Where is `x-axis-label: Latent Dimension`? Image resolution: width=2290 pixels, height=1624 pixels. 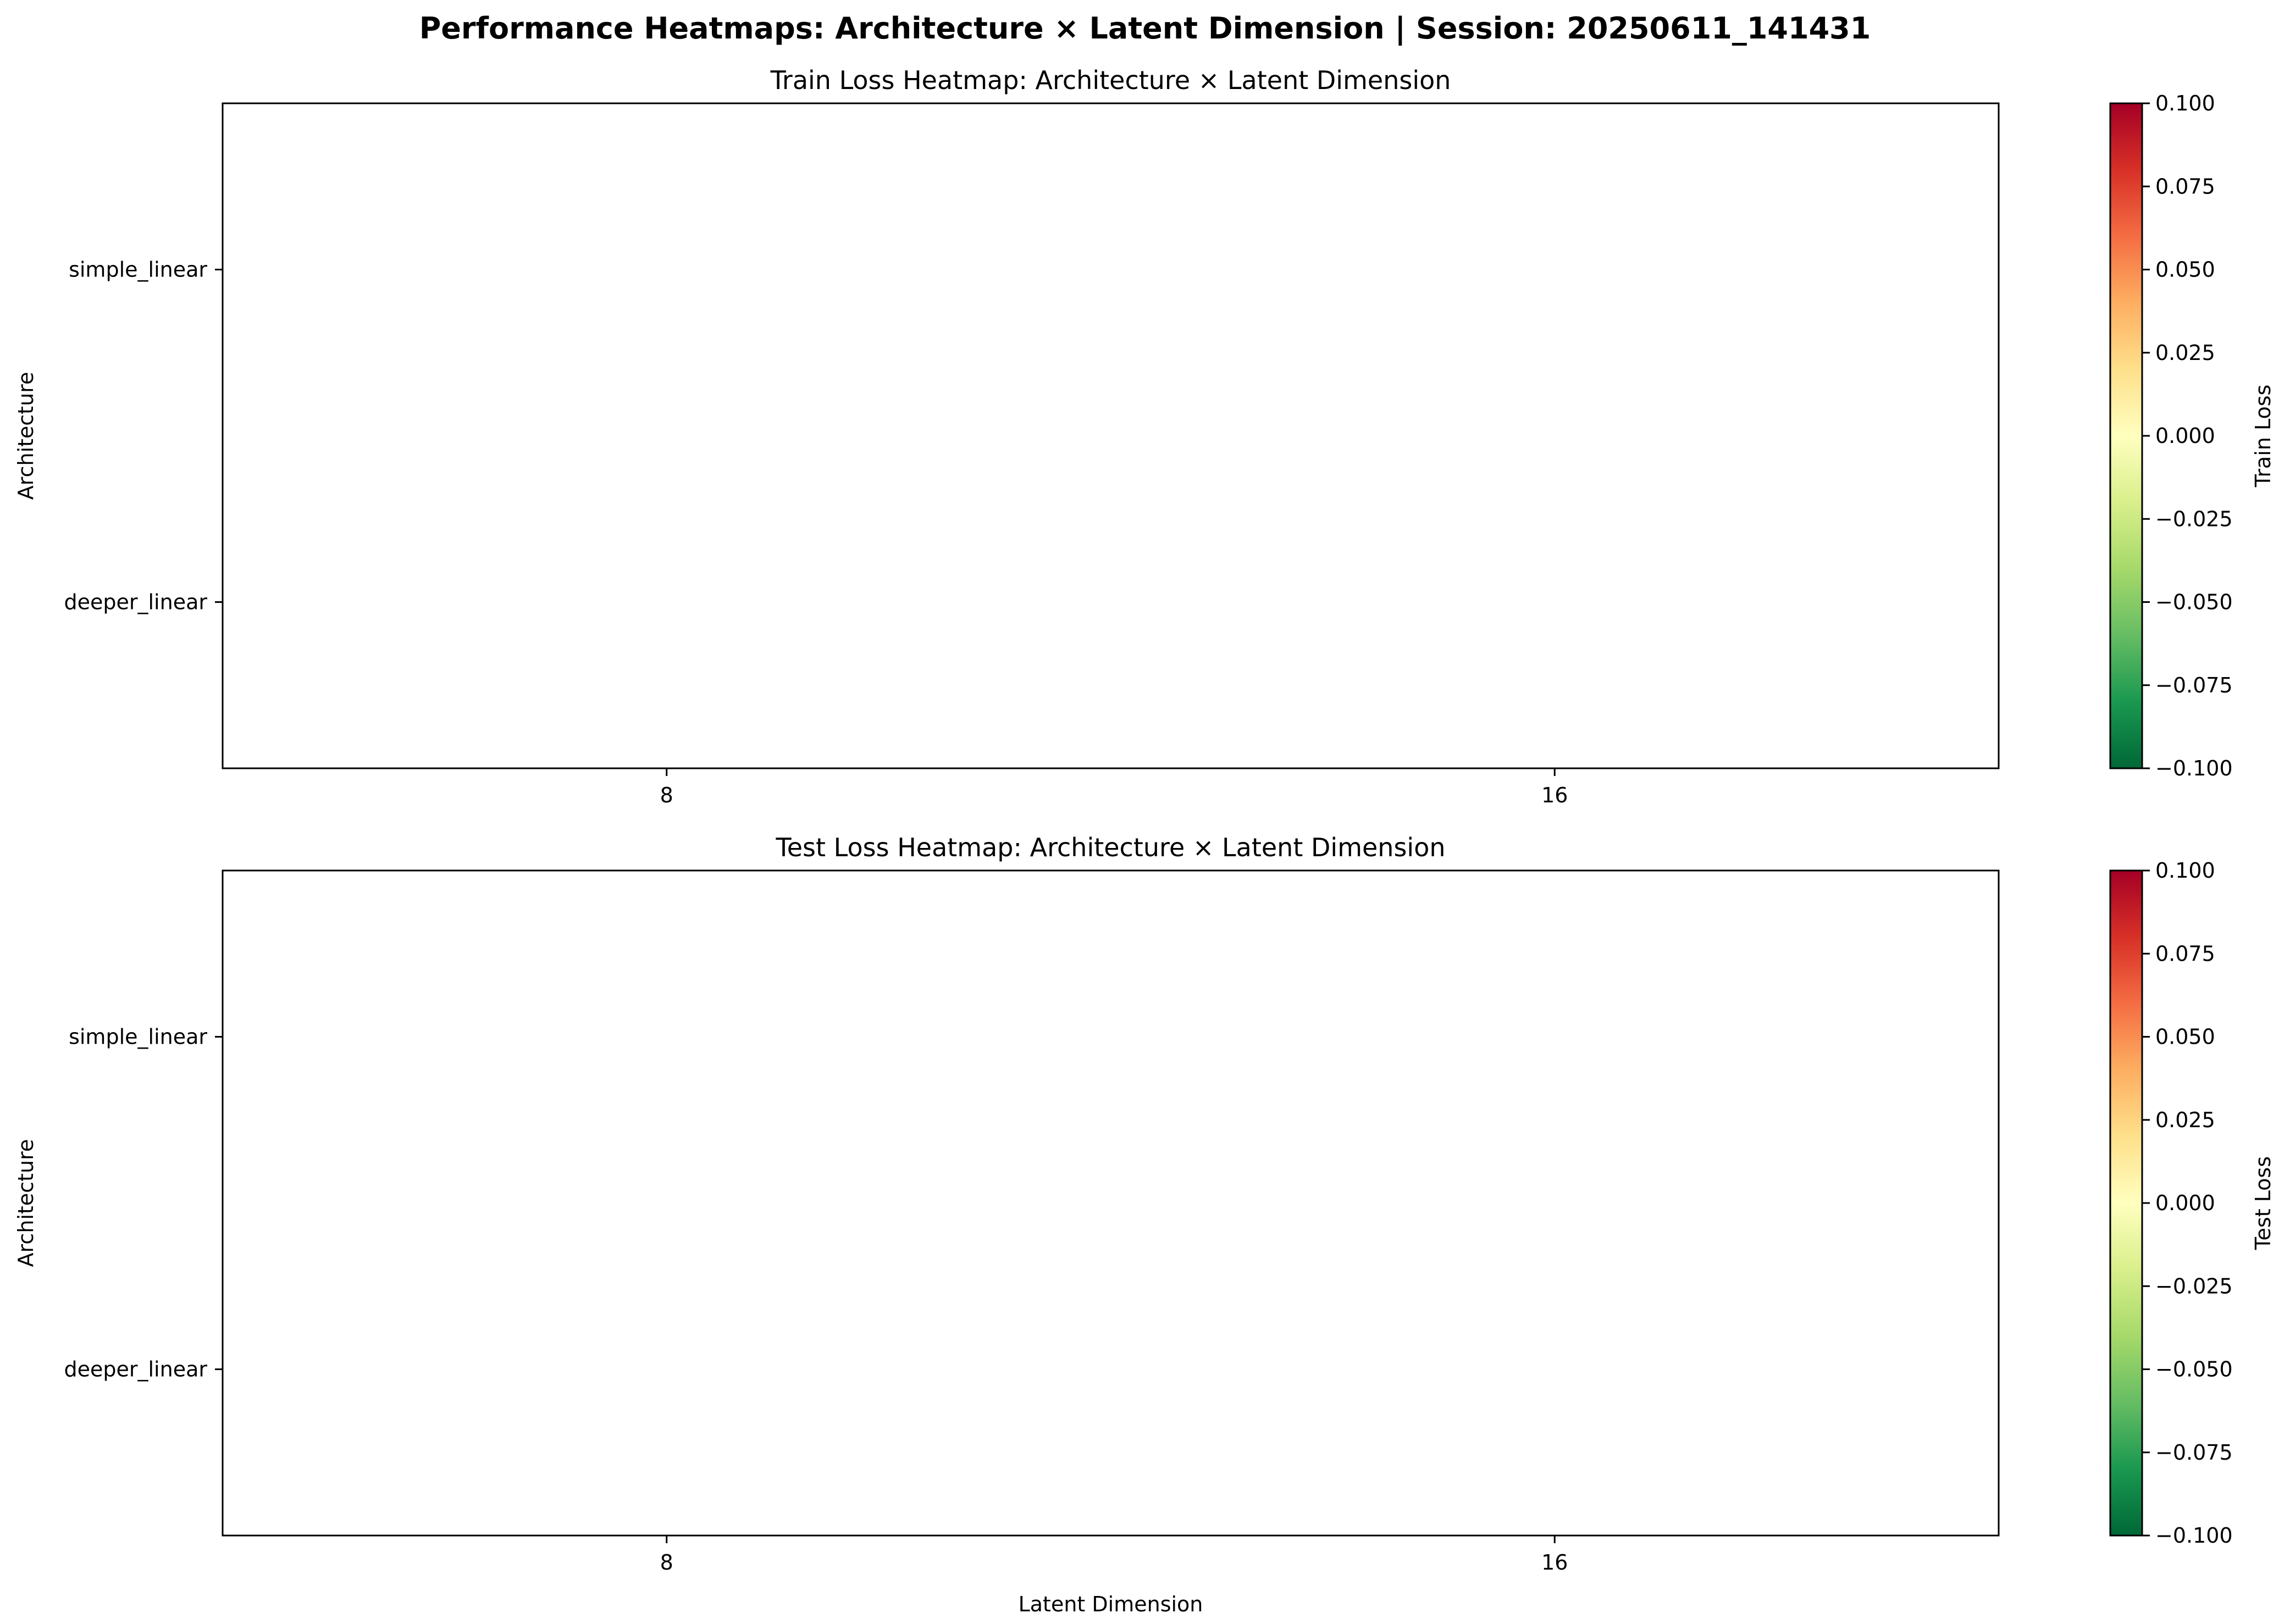 x-axis-label: Latent Dimension is located at coordinates (1111, 1604).